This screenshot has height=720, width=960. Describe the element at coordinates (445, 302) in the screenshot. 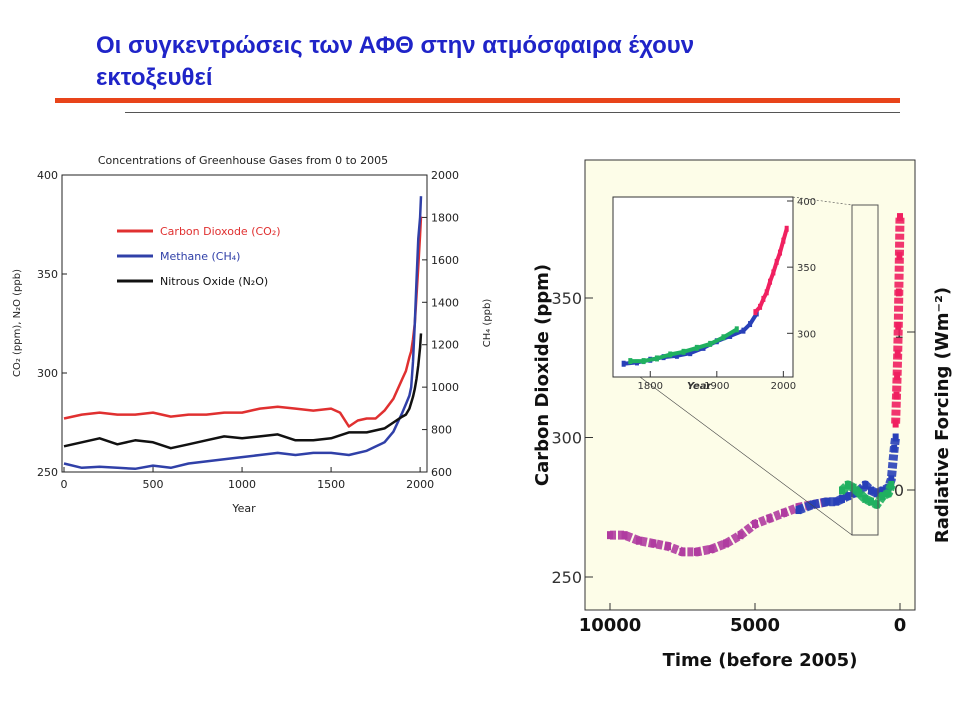

I see `y-tick-label-right: 1400` at that location.